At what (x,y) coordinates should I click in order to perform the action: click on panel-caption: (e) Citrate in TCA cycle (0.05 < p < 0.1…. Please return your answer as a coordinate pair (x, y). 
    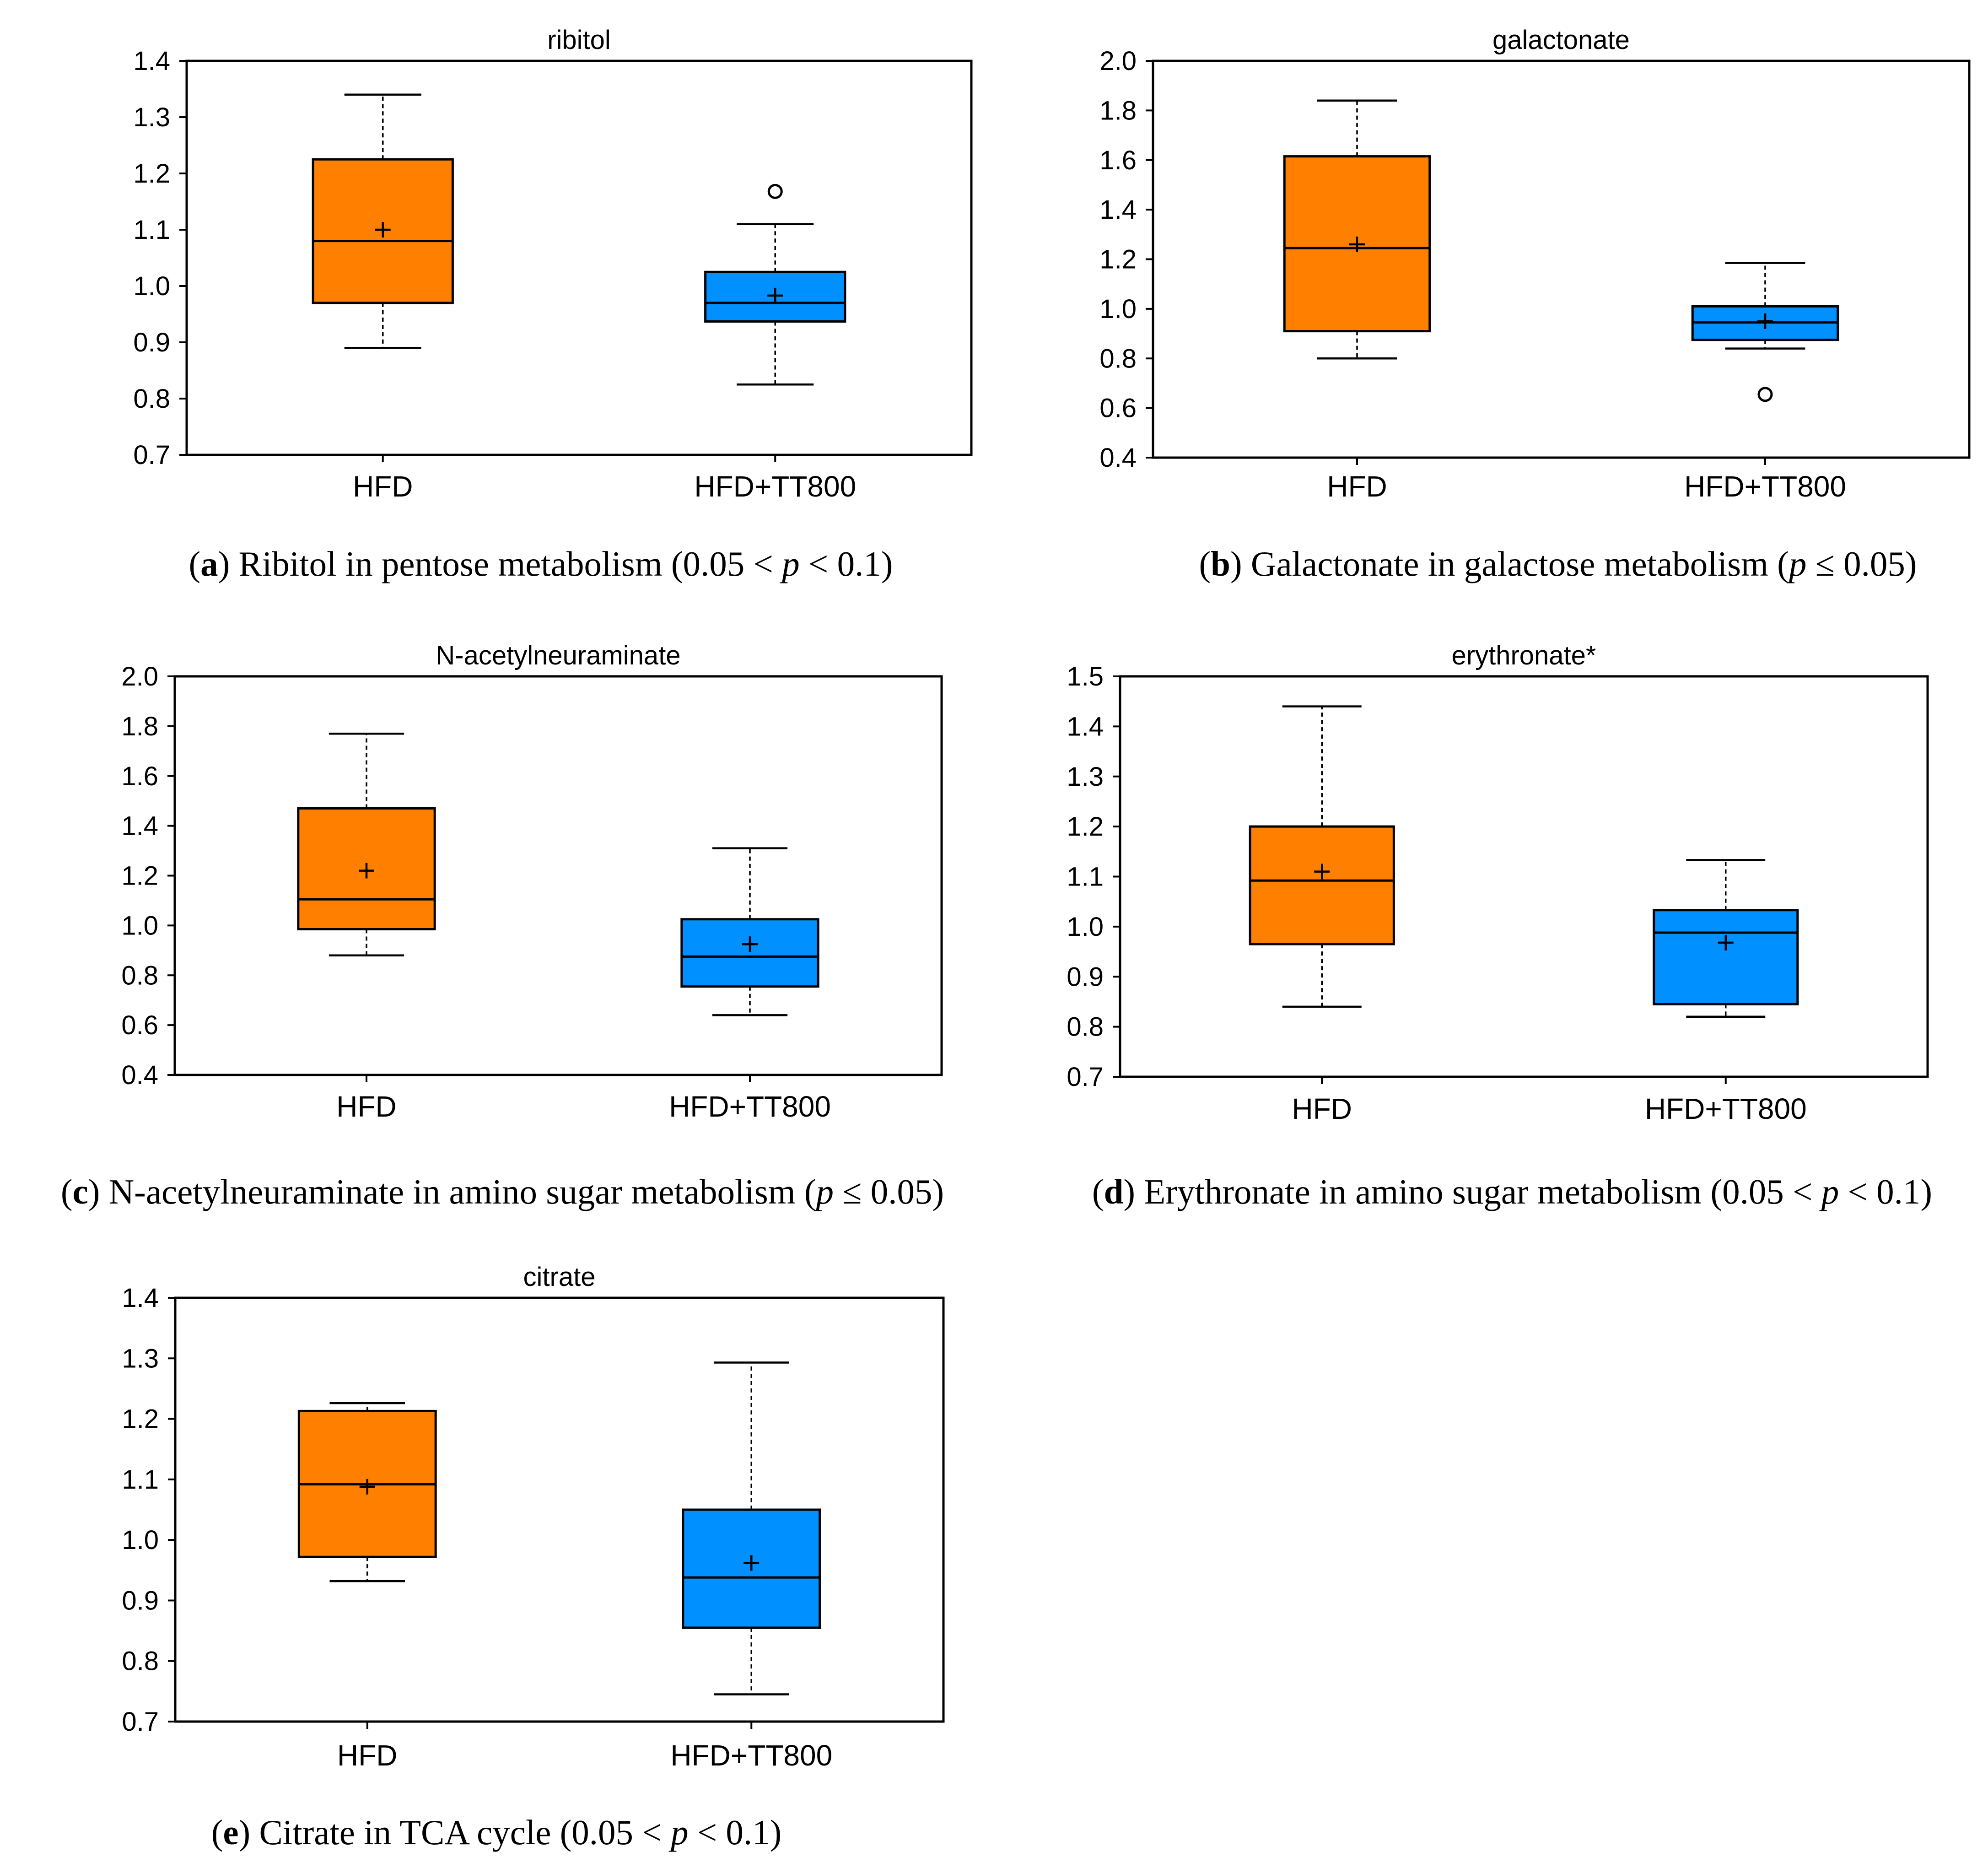
    Looking at the image, I should click on (497, 1832).